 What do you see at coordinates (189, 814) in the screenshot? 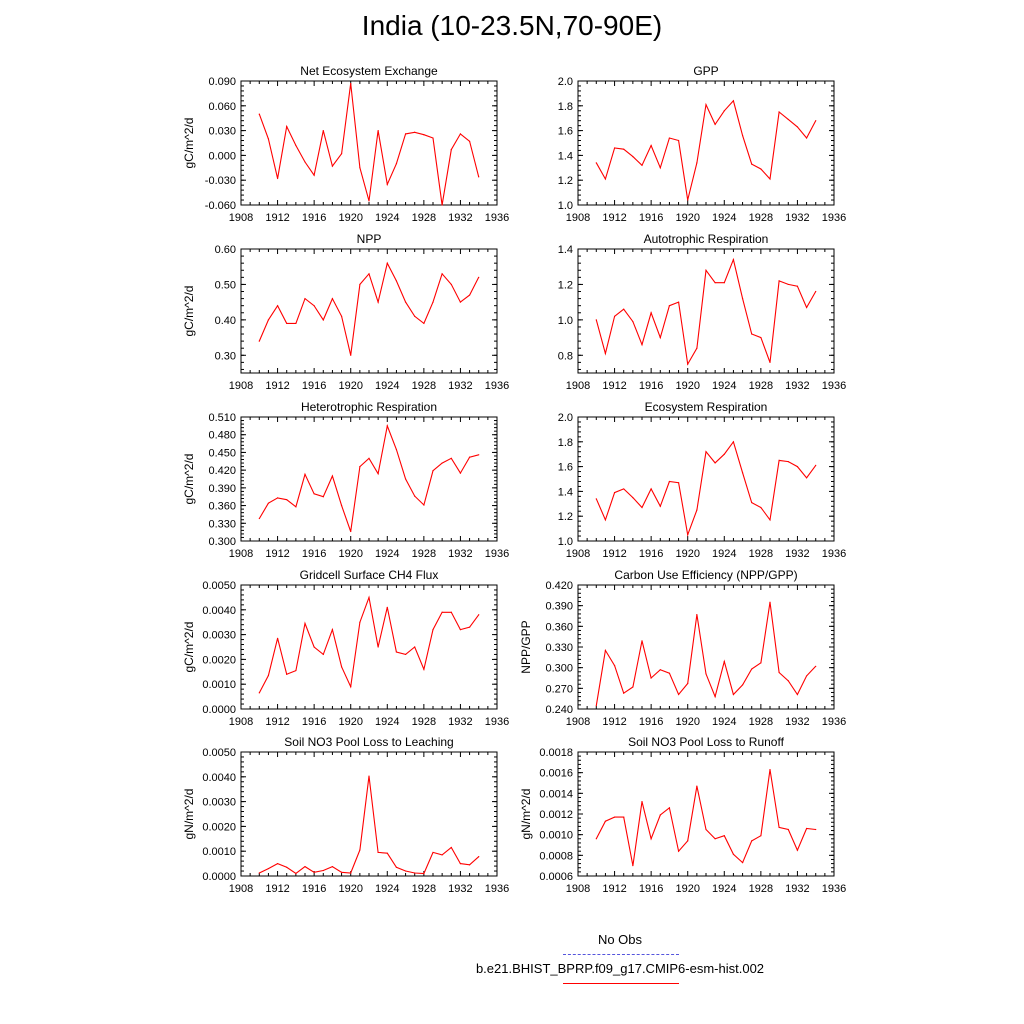
I see `y-axis-label: gN/m^2/d` at bounding box center [189, 814].